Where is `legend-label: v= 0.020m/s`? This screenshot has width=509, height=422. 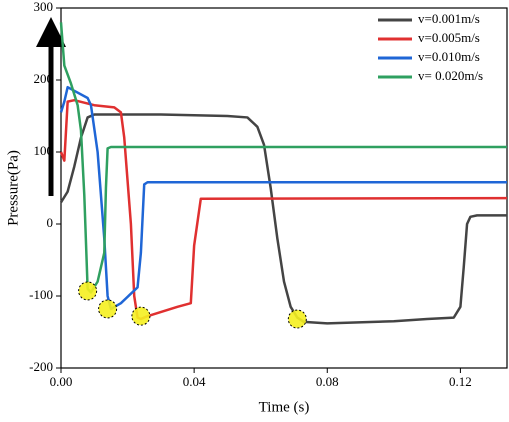
legend-label: v= 0.020m/s is located at coordinates (450, 75).